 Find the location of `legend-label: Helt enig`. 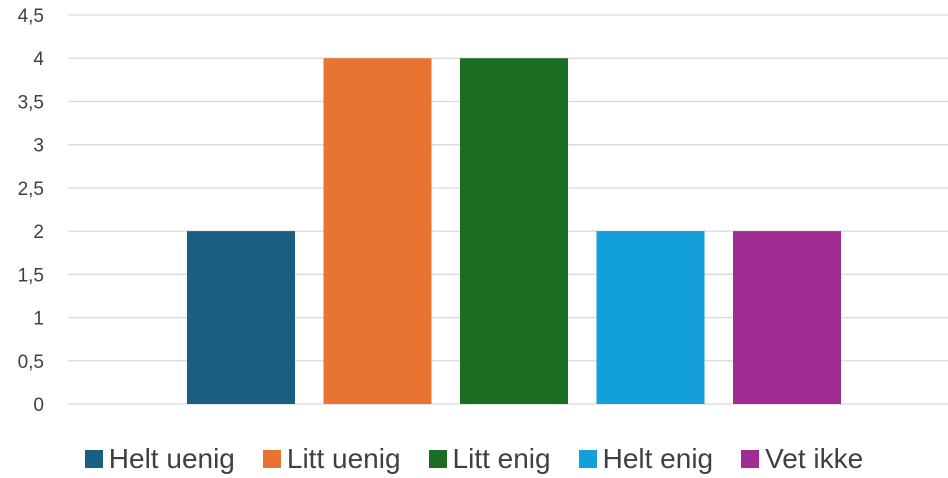

legend-label: Helt enig is located at coordinates (658, 458).